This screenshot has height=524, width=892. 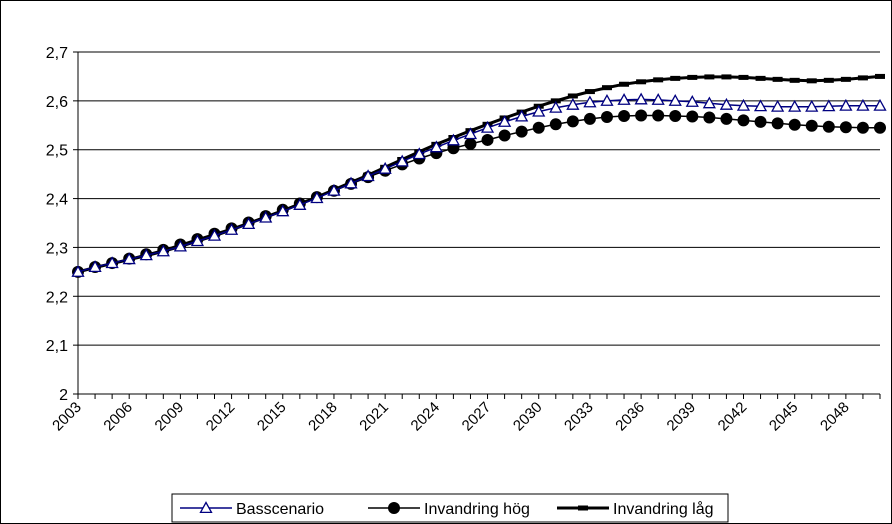 I want to click on x-tick-label: 2018, so click(x=323, y=417).